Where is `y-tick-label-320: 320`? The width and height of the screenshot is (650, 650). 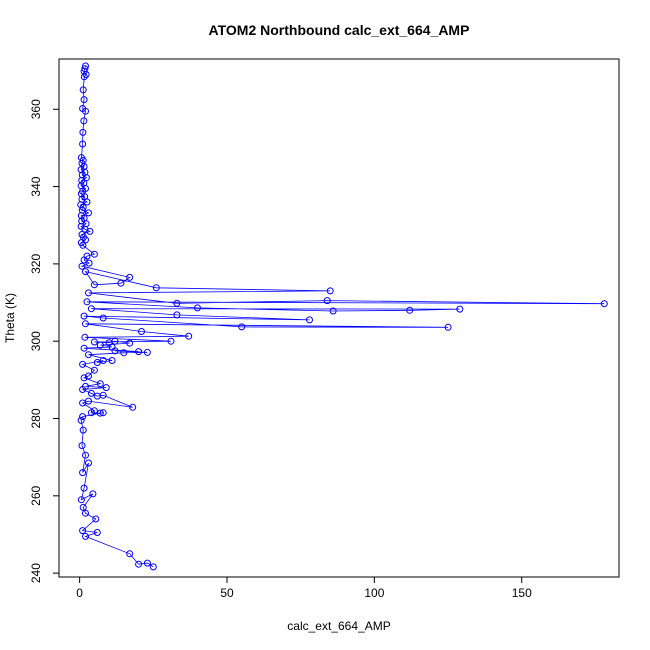
y-tick-label-320: 320 is located at coordinates (36, 264).